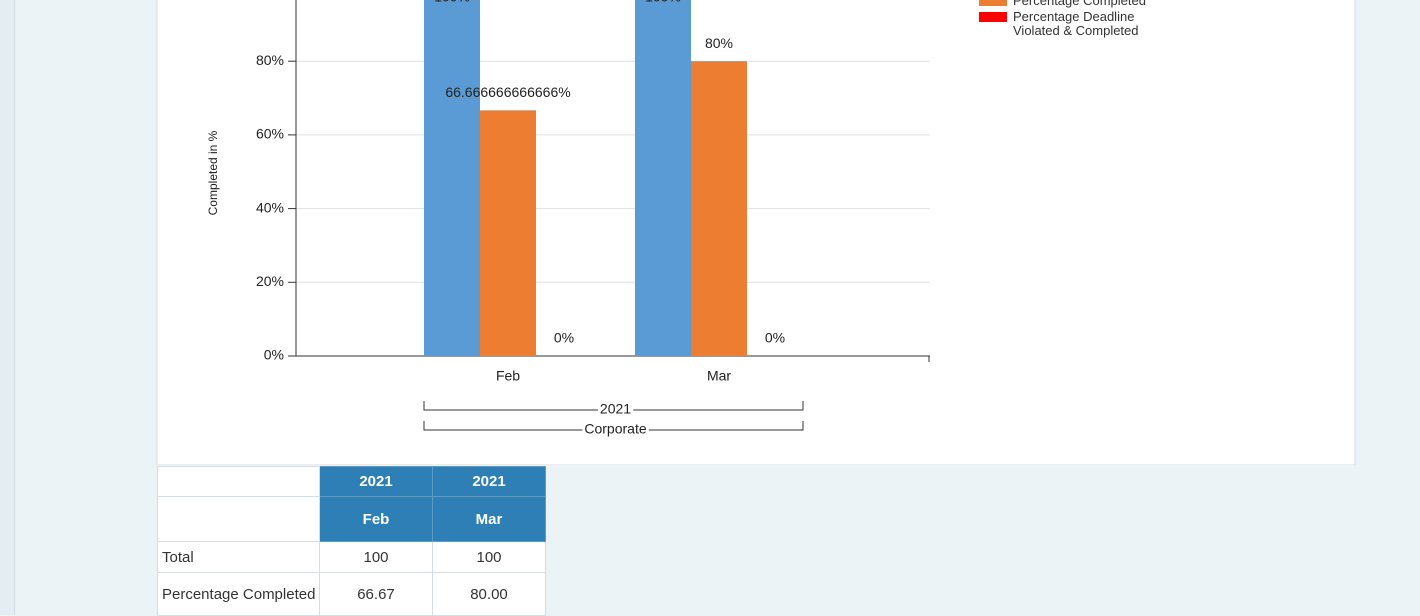 The height and width of the screenshot is (616, 1420). I want to click on data-label: 66.666666666666%, so click(507, 92).